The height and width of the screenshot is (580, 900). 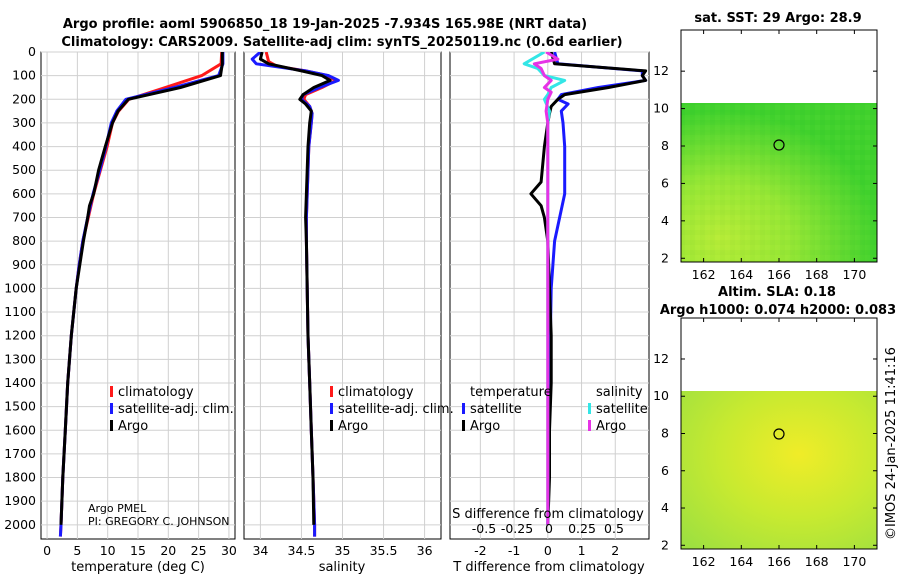 I want to click on legend-label-t-satellite: satellite, so click(x=496, y=409).